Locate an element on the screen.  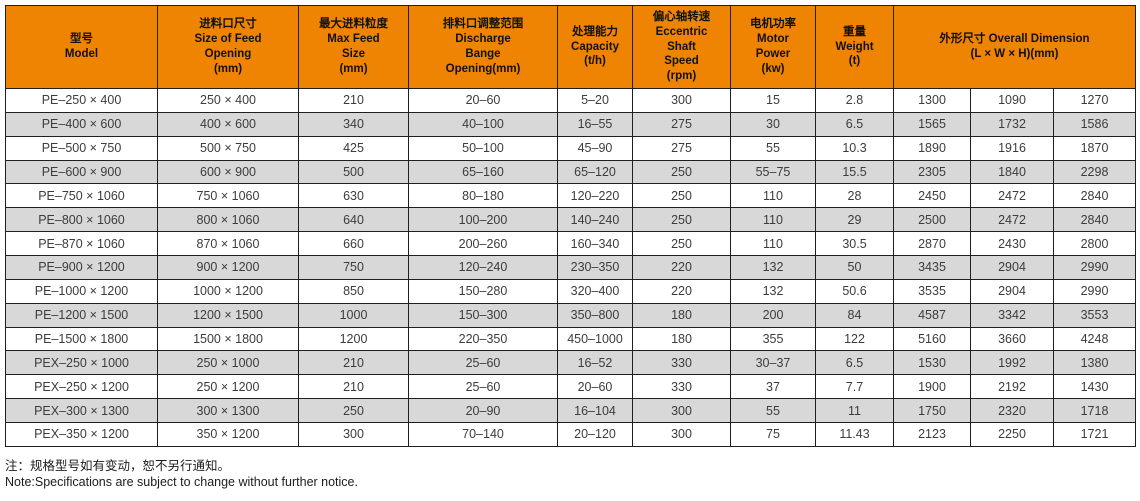
cell: 1430 is located at coordinates (1094, 387).